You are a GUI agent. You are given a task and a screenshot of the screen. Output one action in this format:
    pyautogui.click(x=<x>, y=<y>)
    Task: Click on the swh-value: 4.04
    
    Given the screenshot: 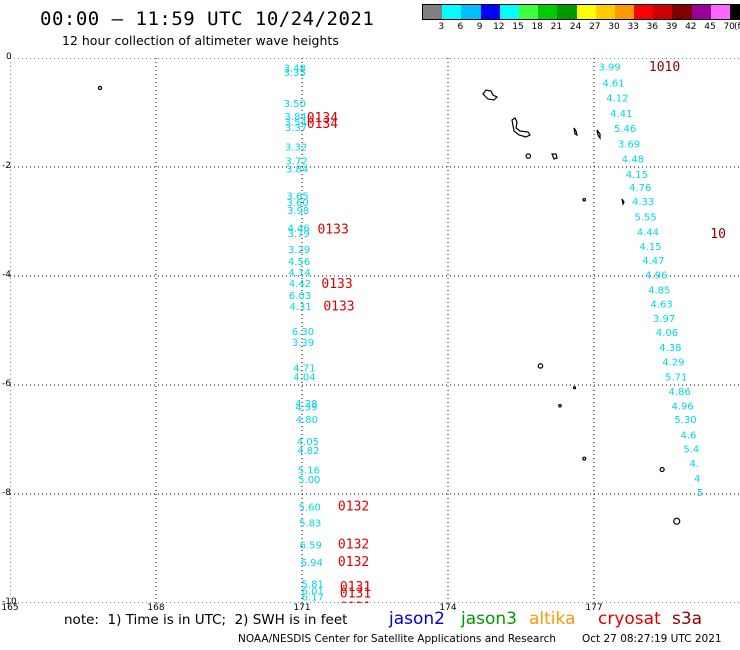 What is the action you would take?
    pyautogui.click(x=304, y=378)
    